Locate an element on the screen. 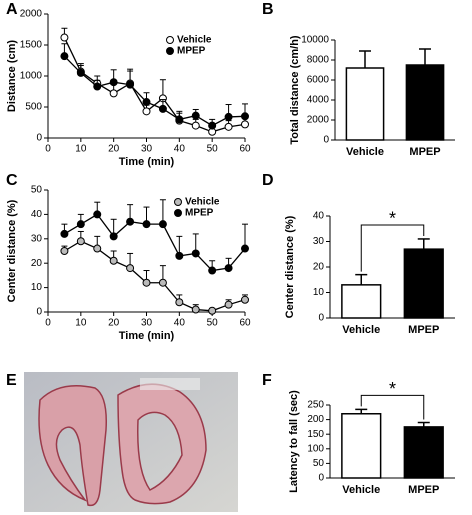 Image resolution: width=472 pixels, height=515 pixels. panel-letter: D is located at coordinates (268, 180).